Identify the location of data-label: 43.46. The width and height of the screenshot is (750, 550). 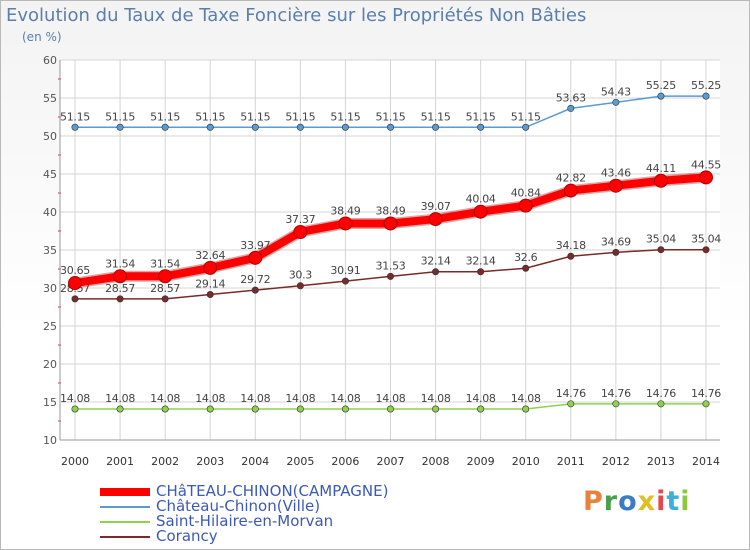
(616, 173).